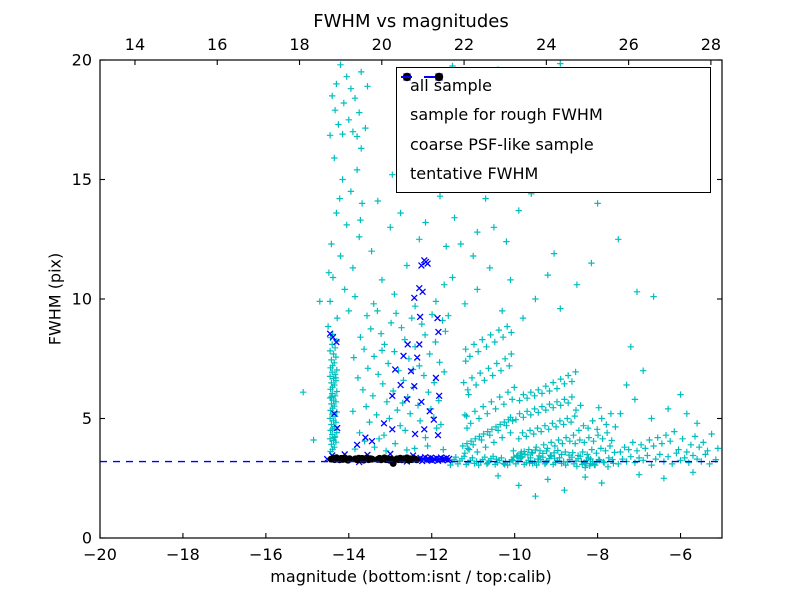 The width and height of the screenshot is (800, 600). Describe the element at coordinates (464, 44) in the screenshot. I see `x-tick-label-top: 22` at that location.